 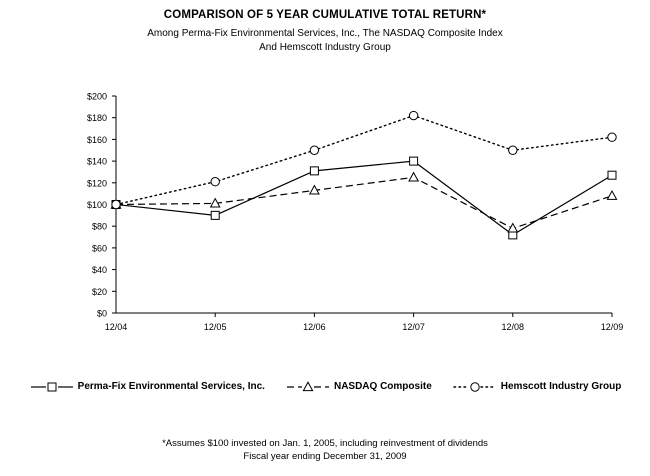 What do you see at coordinates (97, 183) in the screenshot?
I see `y-axis-tick-label: $120` at bounding box center [97, 183].